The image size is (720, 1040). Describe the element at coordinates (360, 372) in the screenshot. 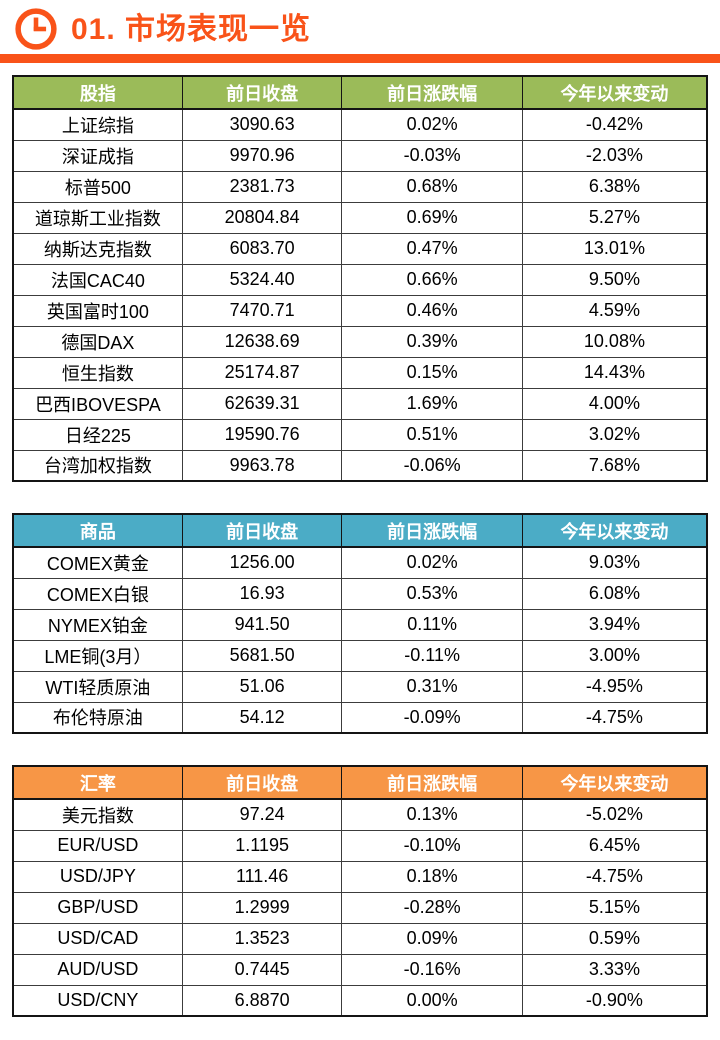

I see `table-row: 恒生指数 25174.87 0.15% 14.43%` at that location.